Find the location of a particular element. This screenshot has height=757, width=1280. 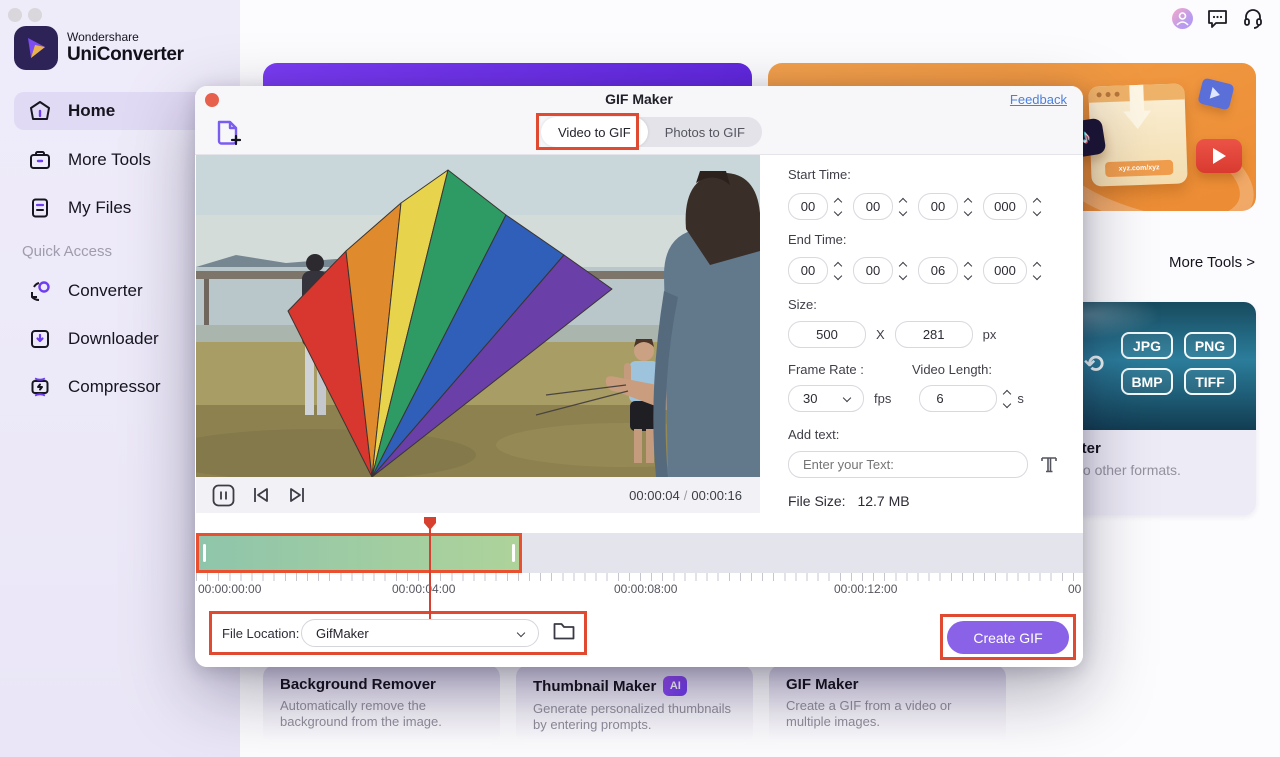

timeline-selection is located at coordinates (359, 553).